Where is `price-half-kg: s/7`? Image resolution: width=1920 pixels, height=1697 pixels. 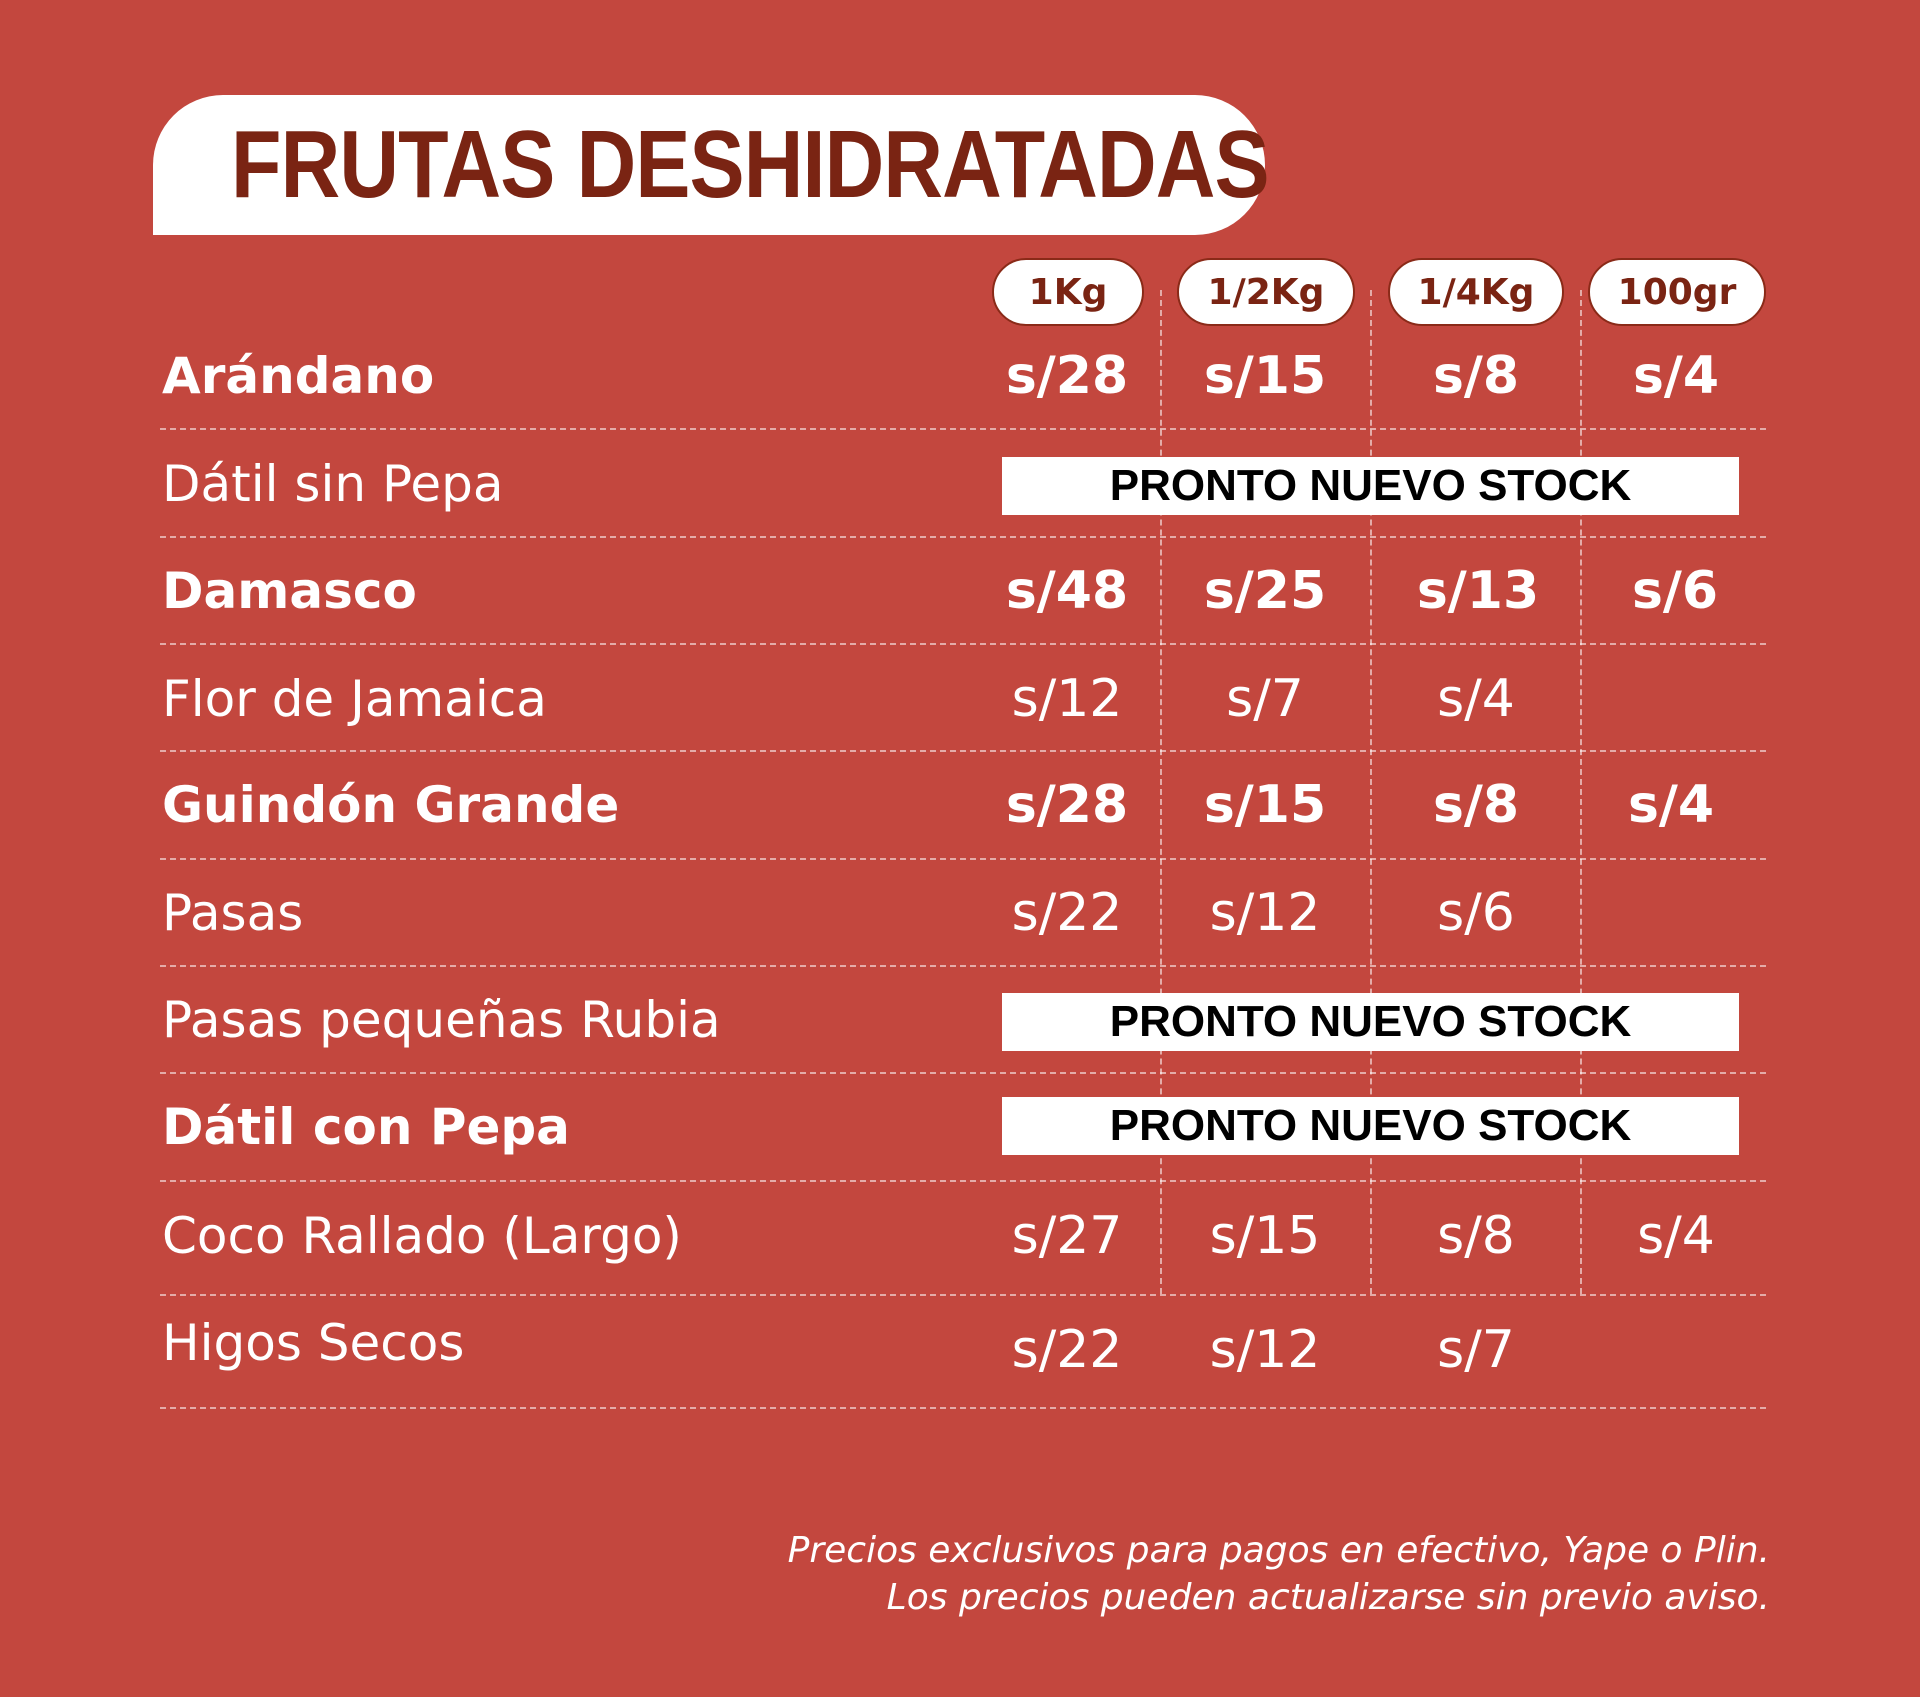
price-half-kg: s/7 is located at coordinates (1265, 699).